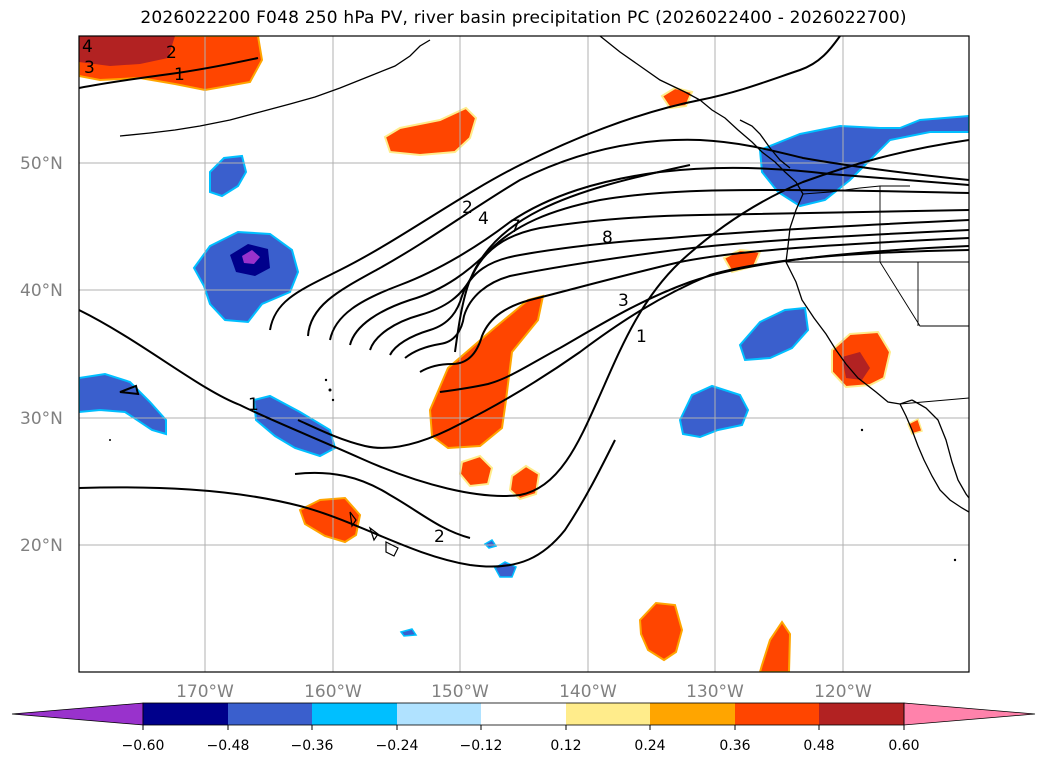 This screenshot has height=765, width=1047. What do you see at coordinates (382, 505) in the screenshot?
I see `pv-contour-2b` at bounding box center [382, 505].